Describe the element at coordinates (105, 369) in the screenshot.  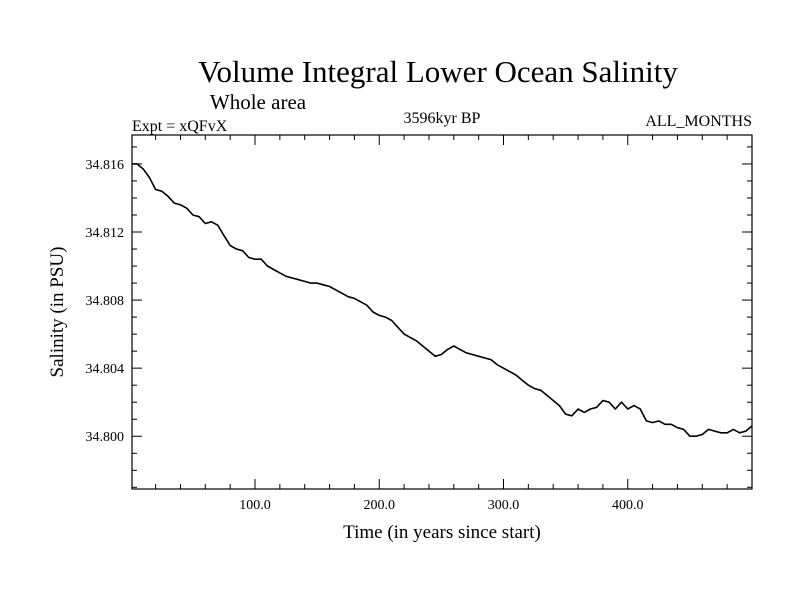
I see `y-tick-label: 34.804` at that location.